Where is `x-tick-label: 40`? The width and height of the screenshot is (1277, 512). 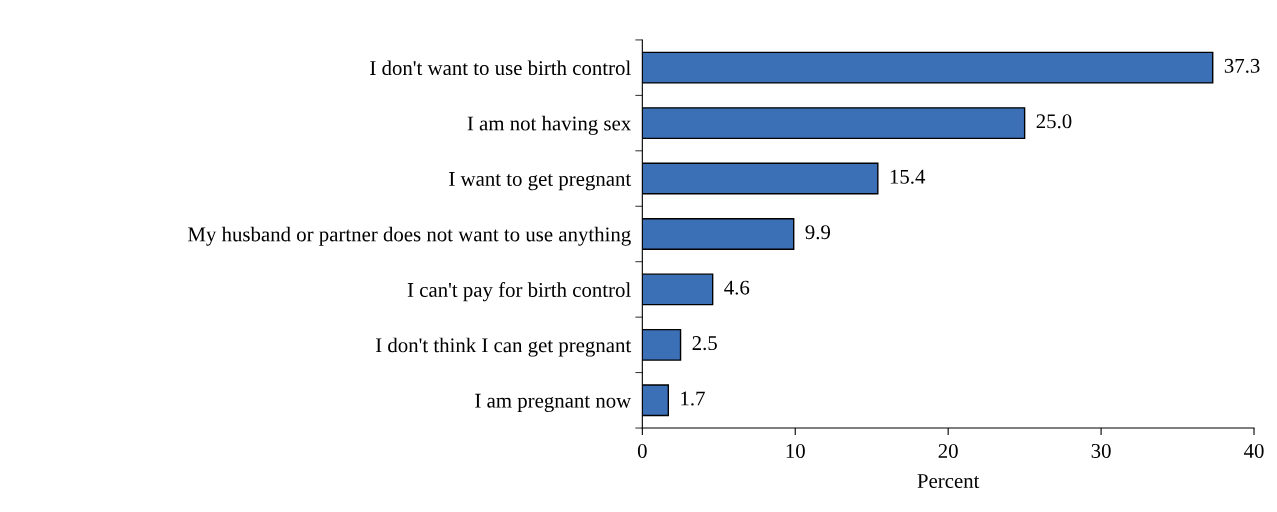 x-tick-label: 40 is located at coordinates (1254, 450).